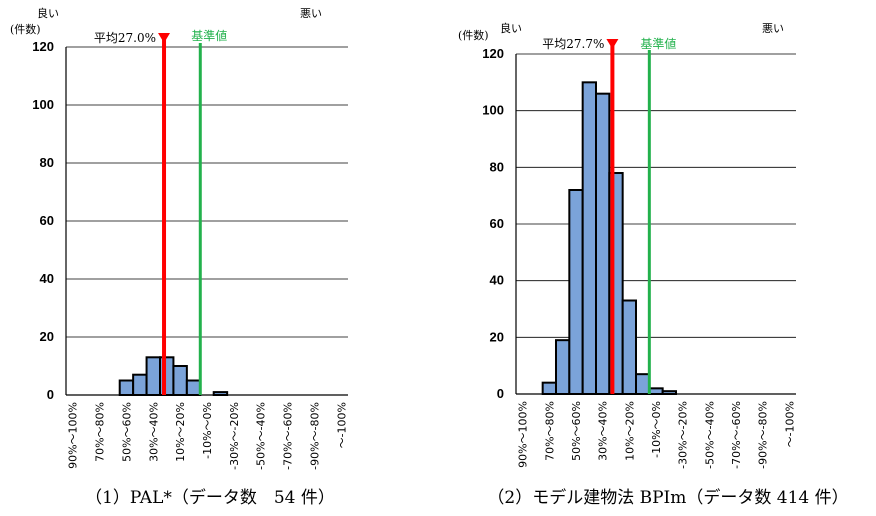 The height and width of the screenshot is (516, 876). What do you see at coordinates (210, 497) in the screenshot?
I see `chart-caption: （1）PAL*（データ数 54 件）` at bounding box center [210, 497].